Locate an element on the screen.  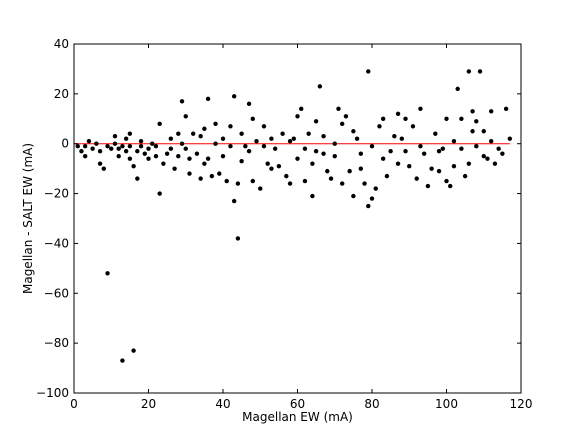
x-tick-label: 80 is located at coordinates (371, 404).